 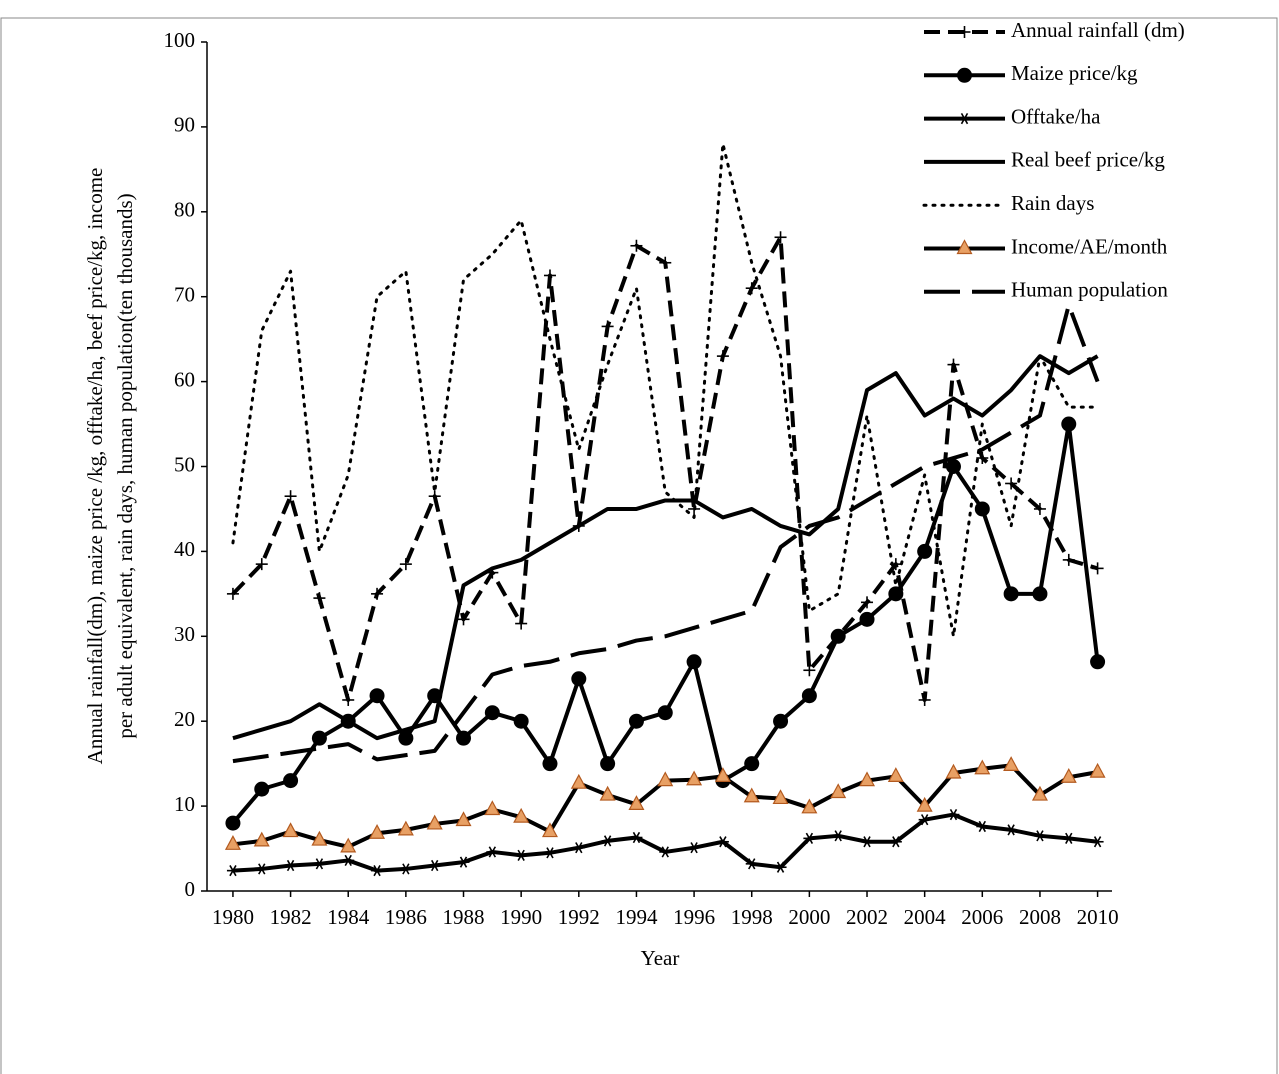 What do you see at coordinates (665, 842) in the screenshot?
I see `series-line` at bounding box center [665, 842].